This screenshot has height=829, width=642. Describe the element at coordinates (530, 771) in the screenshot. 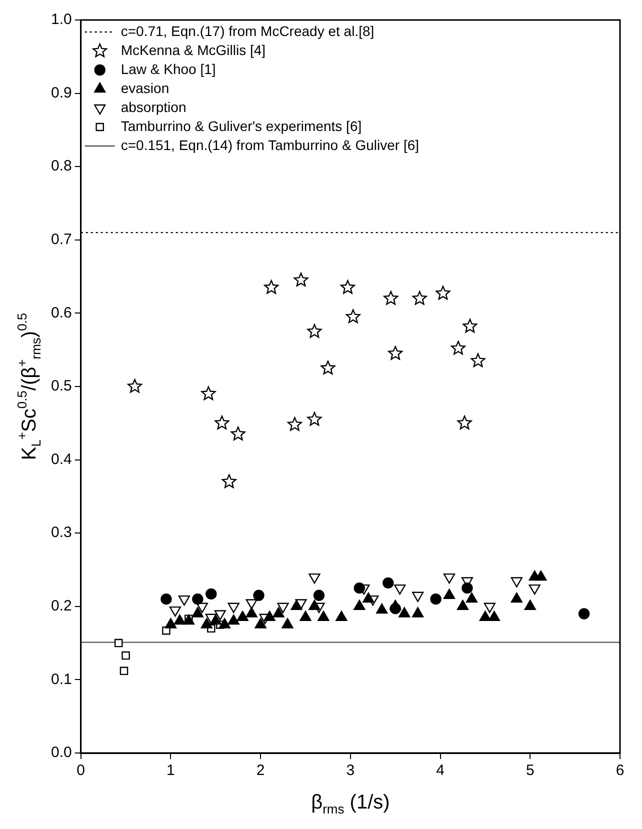

I see `x-tick-label: 5` at that location.